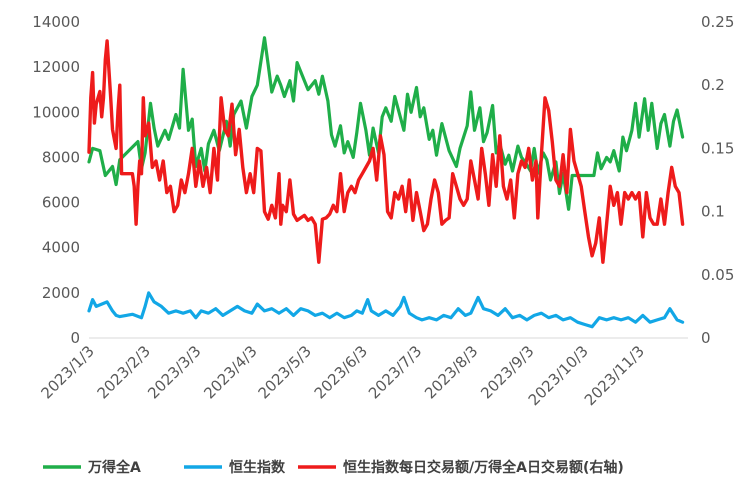 The height and width of the screenshot is (502, 755). Describe the element at coordinates (61, 157) in the screenshot. I see `left-y-tick-label: 8000` at that location.